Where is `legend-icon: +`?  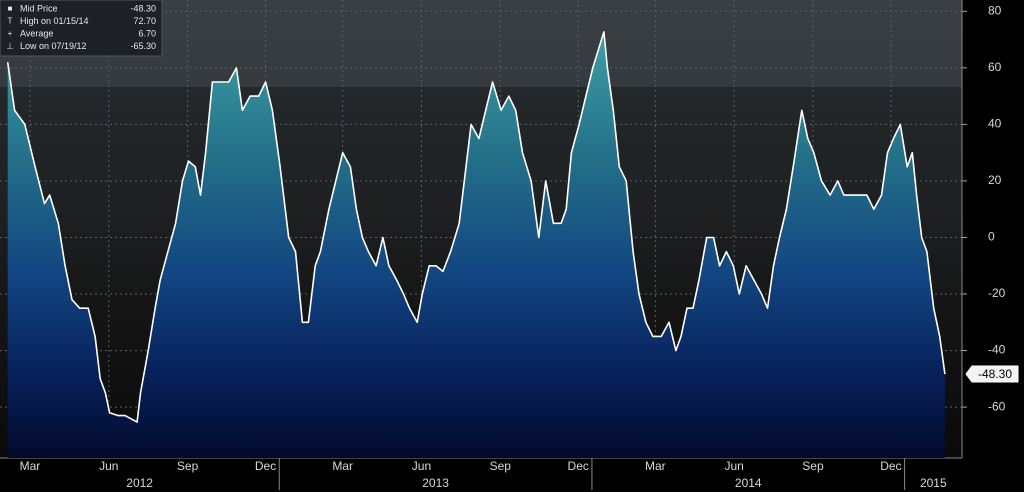 legend-icon: + is located at coordinates (10, 33).